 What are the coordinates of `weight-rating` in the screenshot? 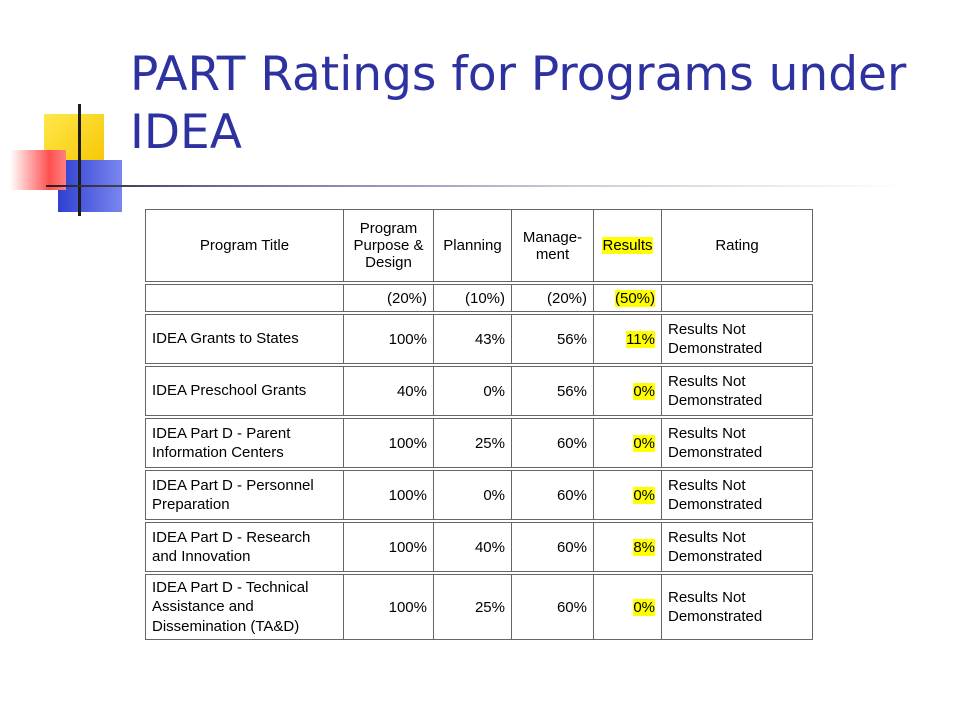 It's located at (737, 298).